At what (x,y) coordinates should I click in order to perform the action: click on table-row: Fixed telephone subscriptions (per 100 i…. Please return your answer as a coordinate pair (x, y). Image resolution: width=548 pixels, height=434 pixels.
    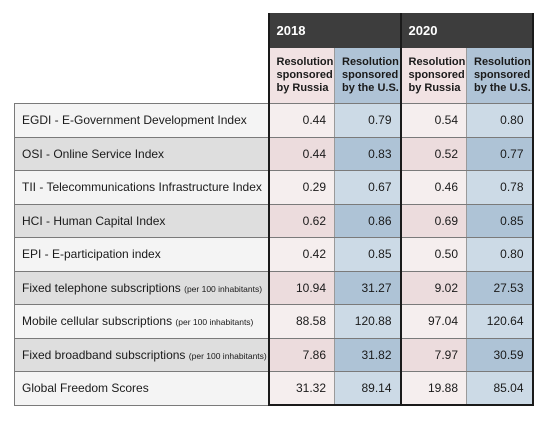
    Looking at the image, I should click on (274, 287).